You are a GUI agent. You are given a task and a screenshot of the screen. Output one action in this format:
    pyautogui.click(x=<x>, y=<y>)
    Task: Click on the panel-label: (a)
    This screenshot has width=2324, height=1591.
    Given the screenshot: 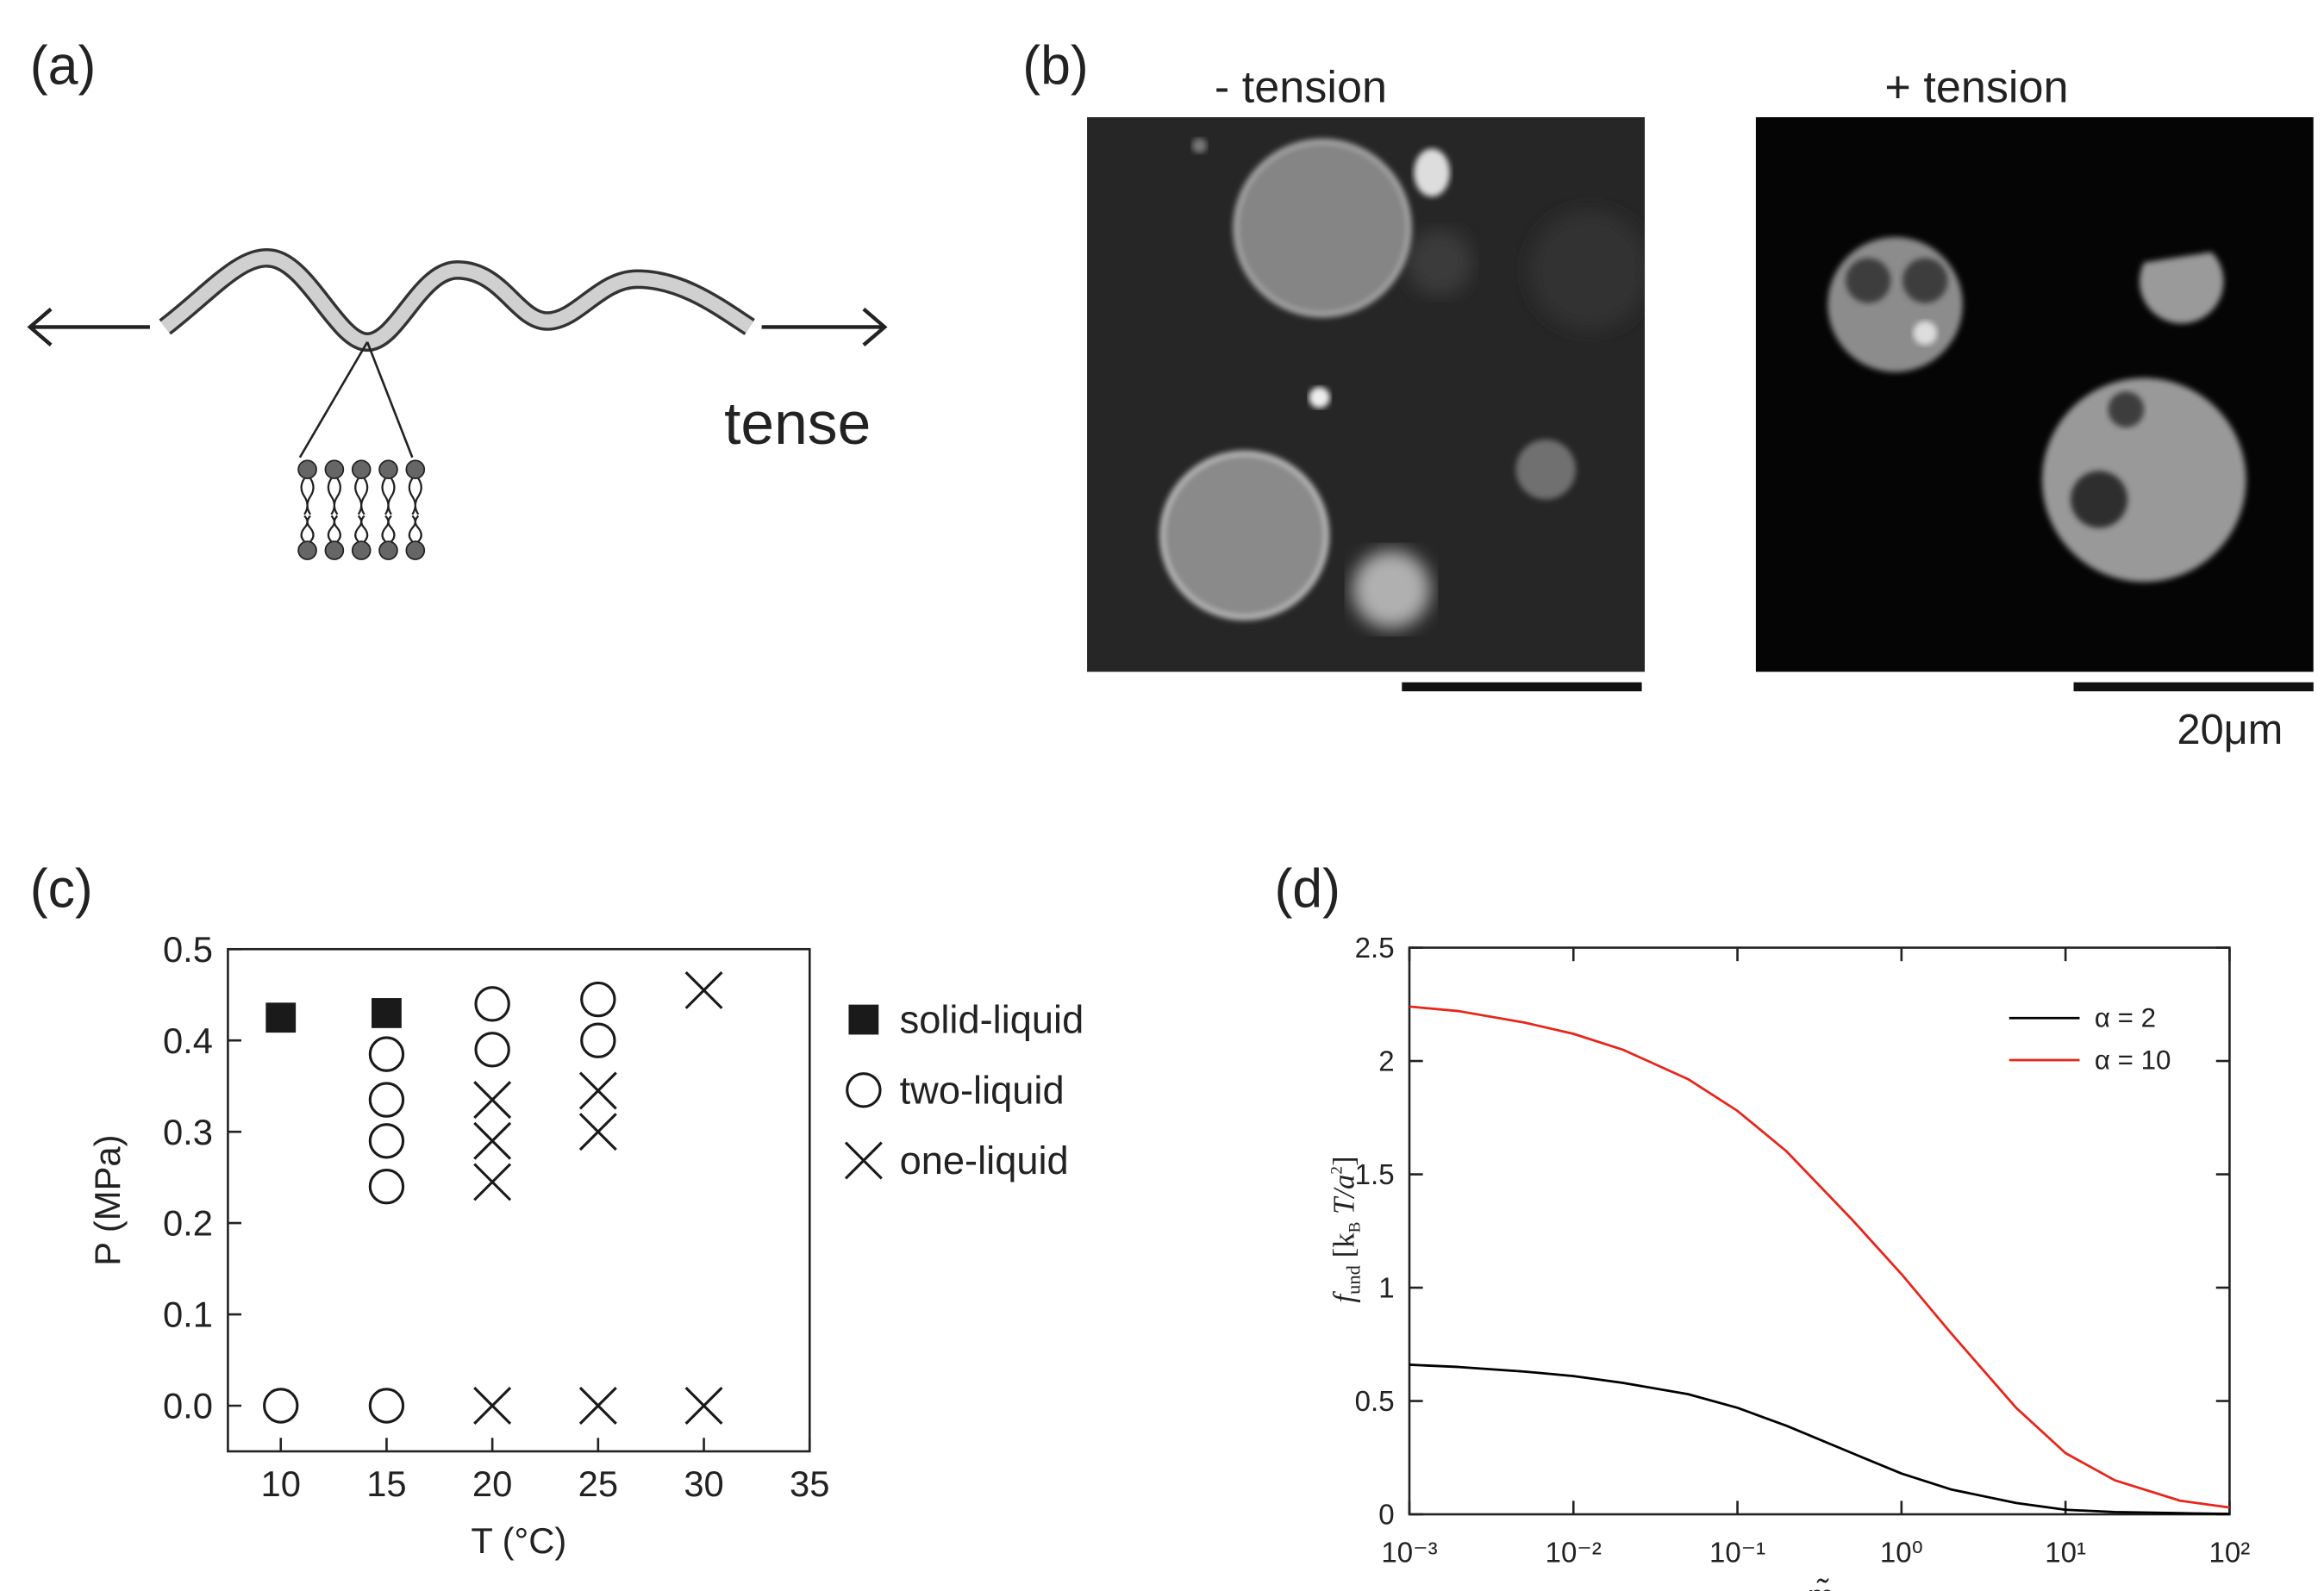 What is the action you would take?
    pyautogui.click(x=63, y=66)
    